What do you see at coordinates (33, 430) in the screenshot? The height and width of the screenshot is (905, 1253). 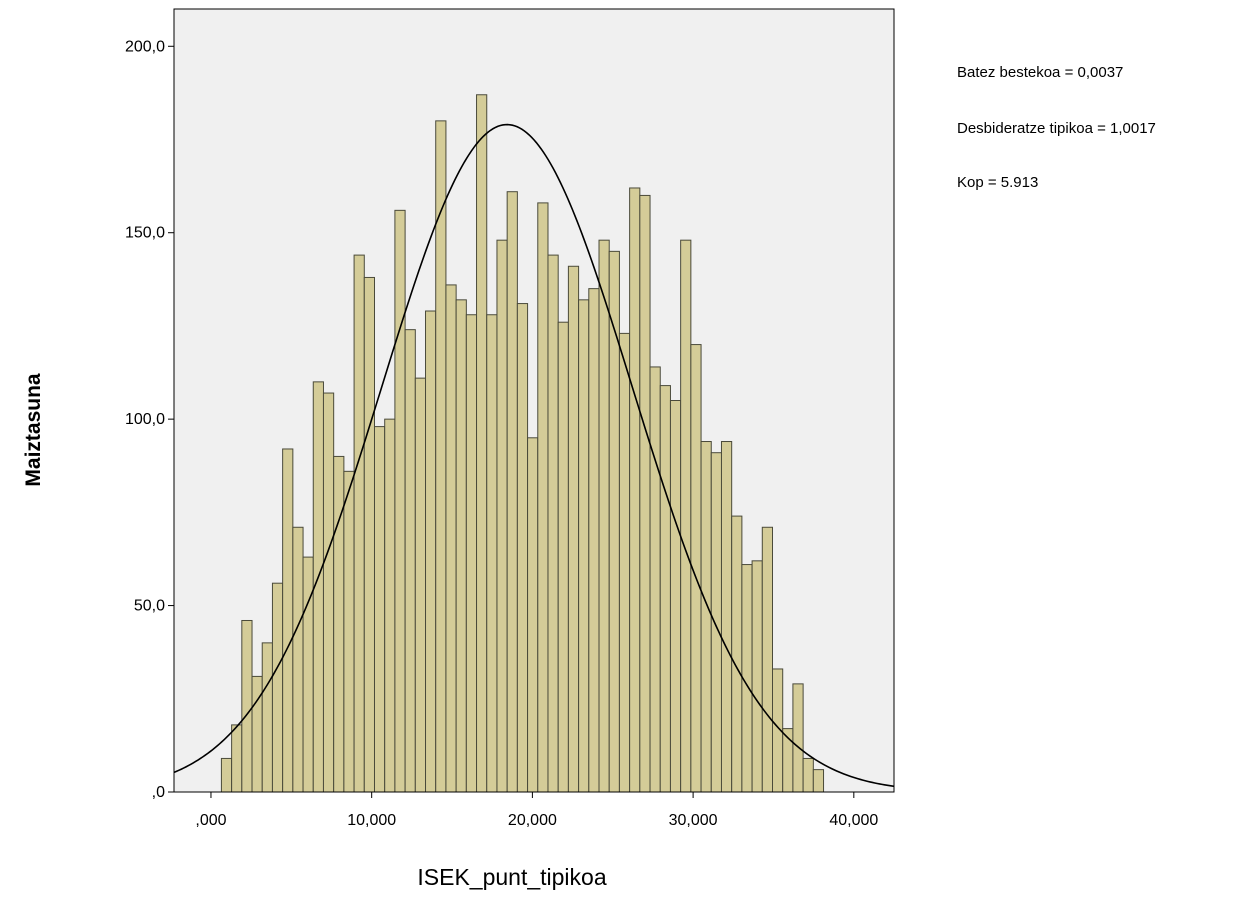 I see `y-axis-title: Maiztasuna` at bounding box center [33, 430].